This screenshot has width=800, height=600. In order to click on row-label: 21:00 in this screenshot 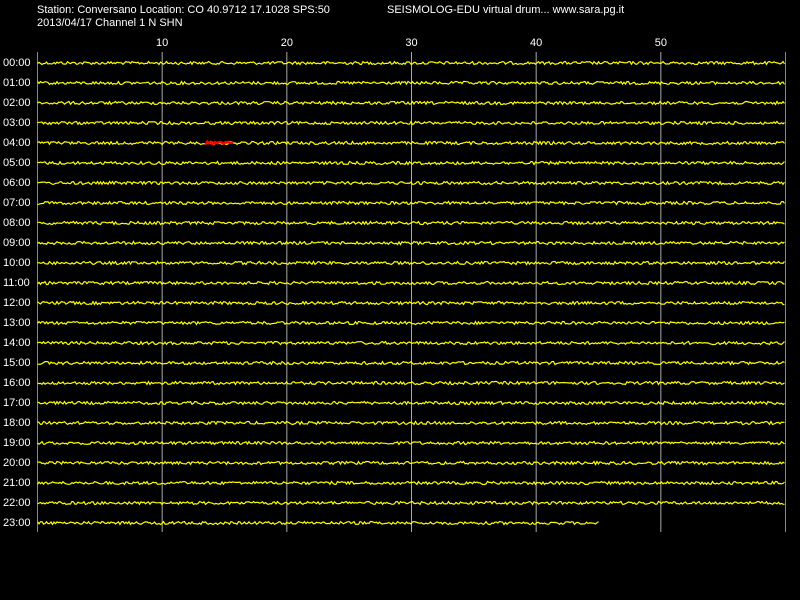, I will do `click(17, 483)`.